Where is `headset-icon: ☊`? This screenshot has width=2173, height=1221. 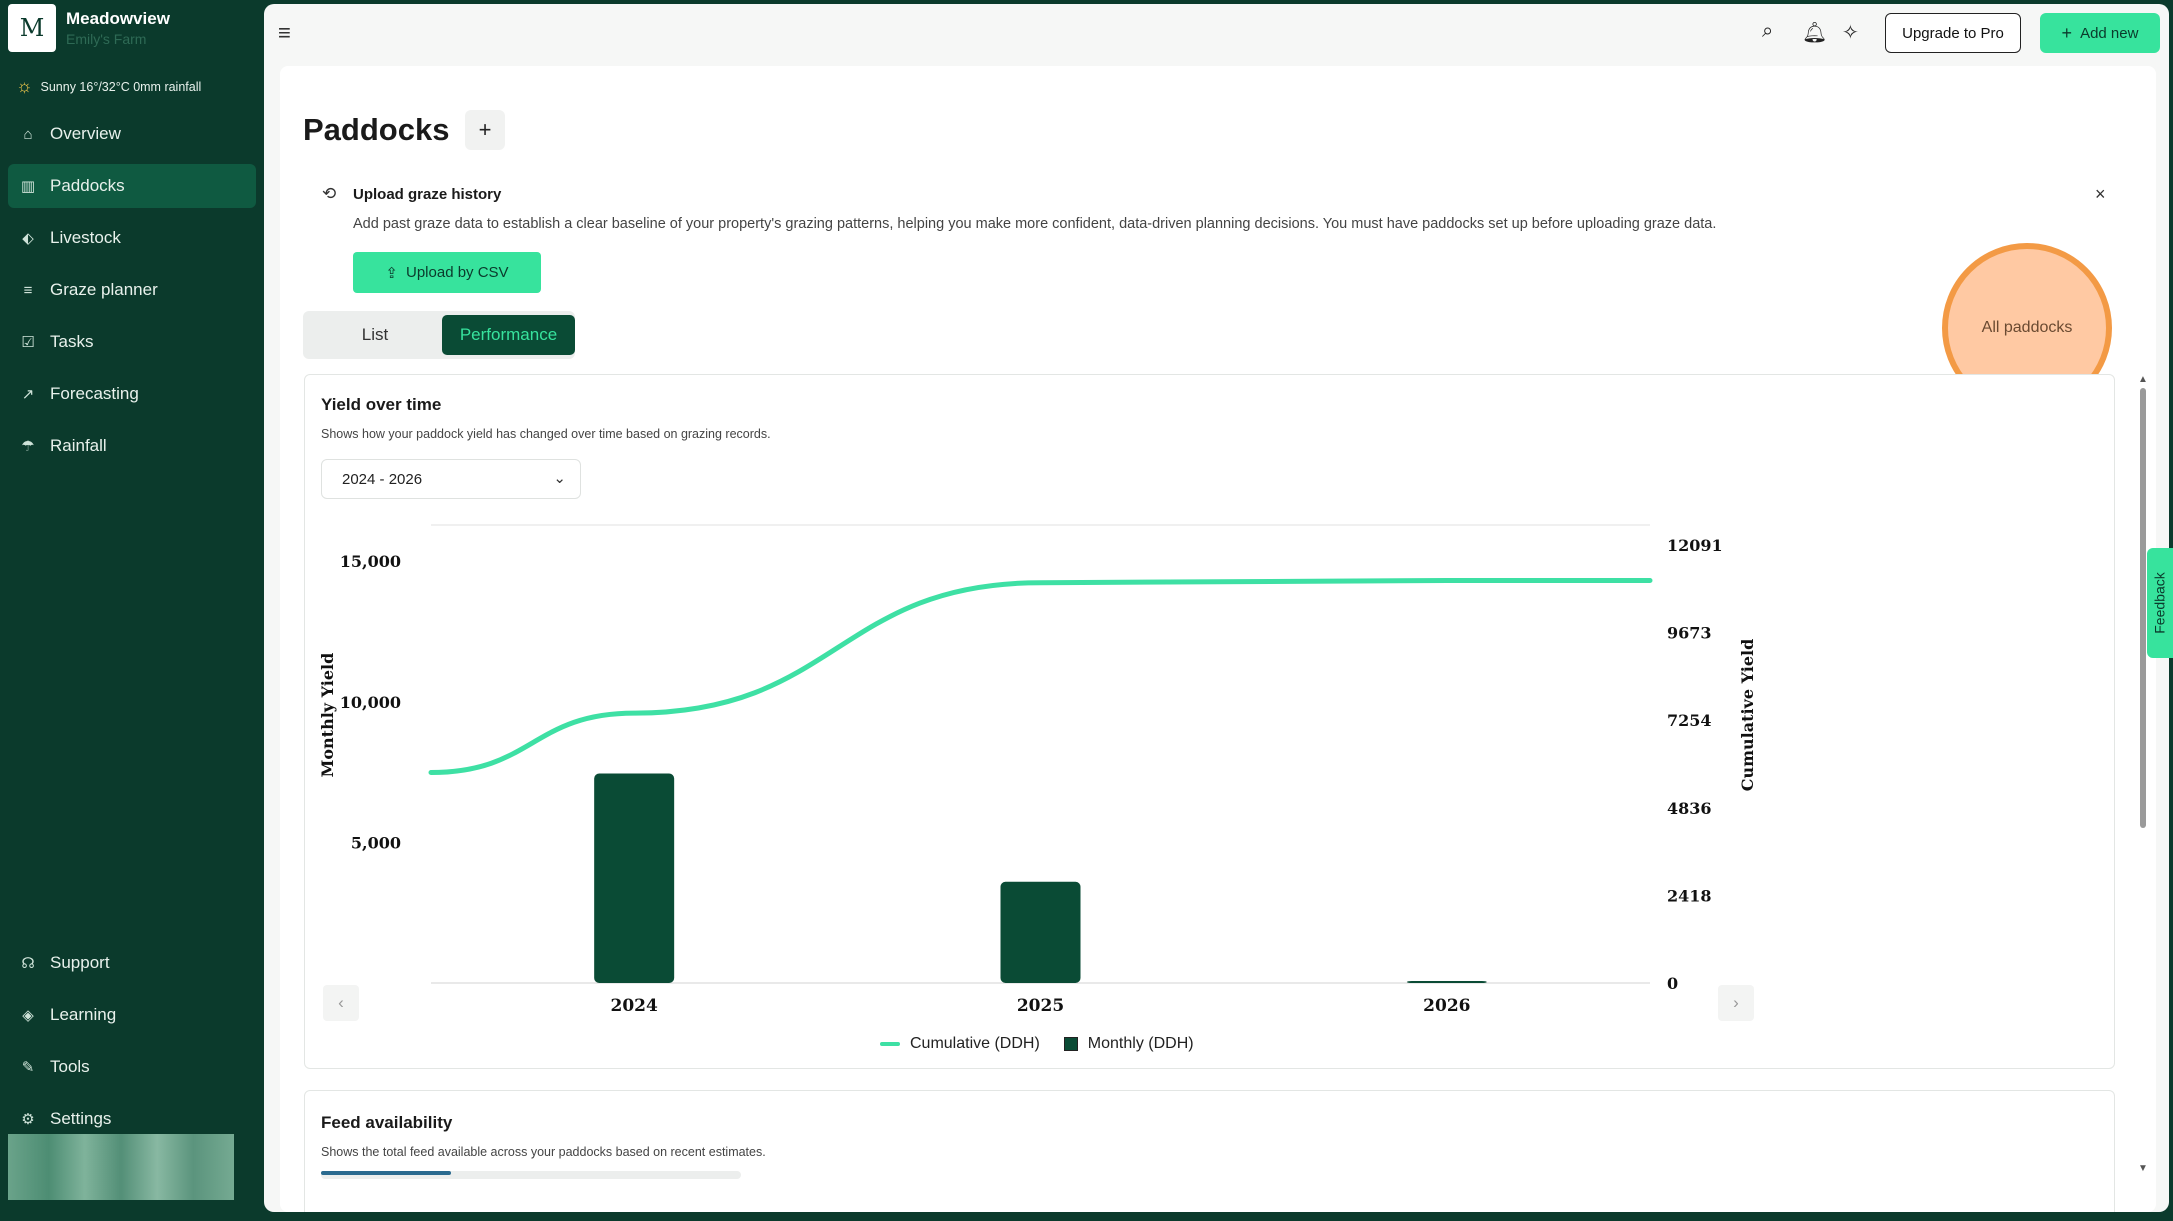 headset-icon: ☊ is located at coordinates (28, 963).